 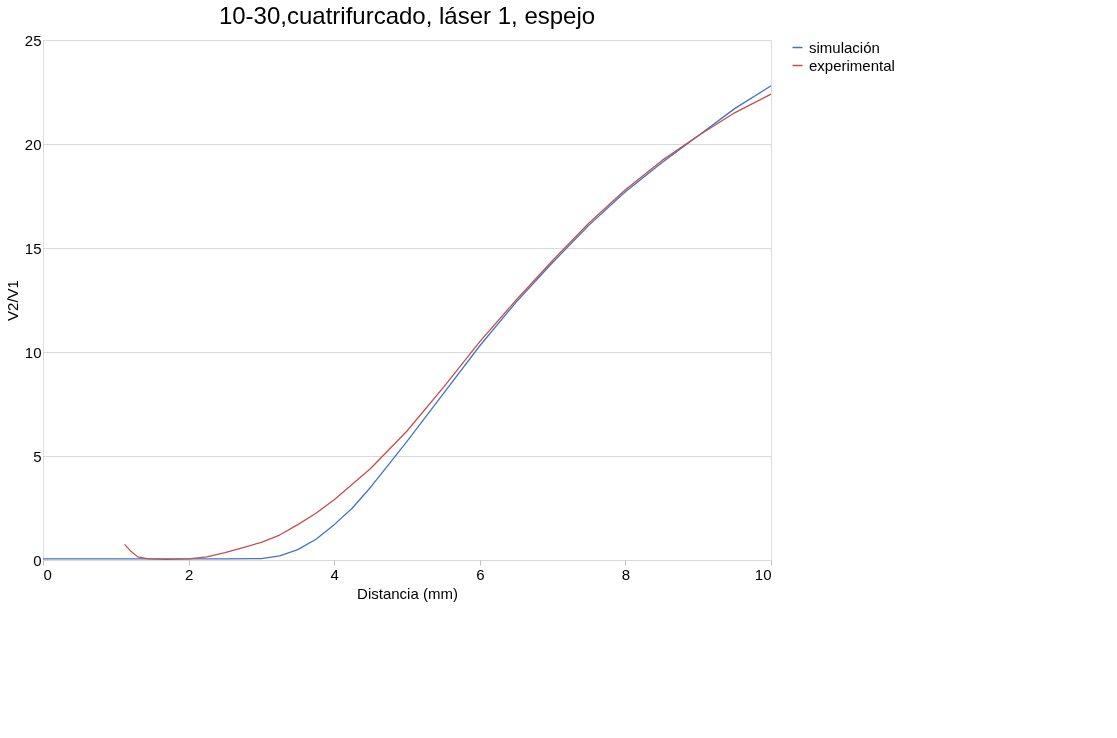 I want to click on y-tick-label: 25, so click(x=33, y=40).